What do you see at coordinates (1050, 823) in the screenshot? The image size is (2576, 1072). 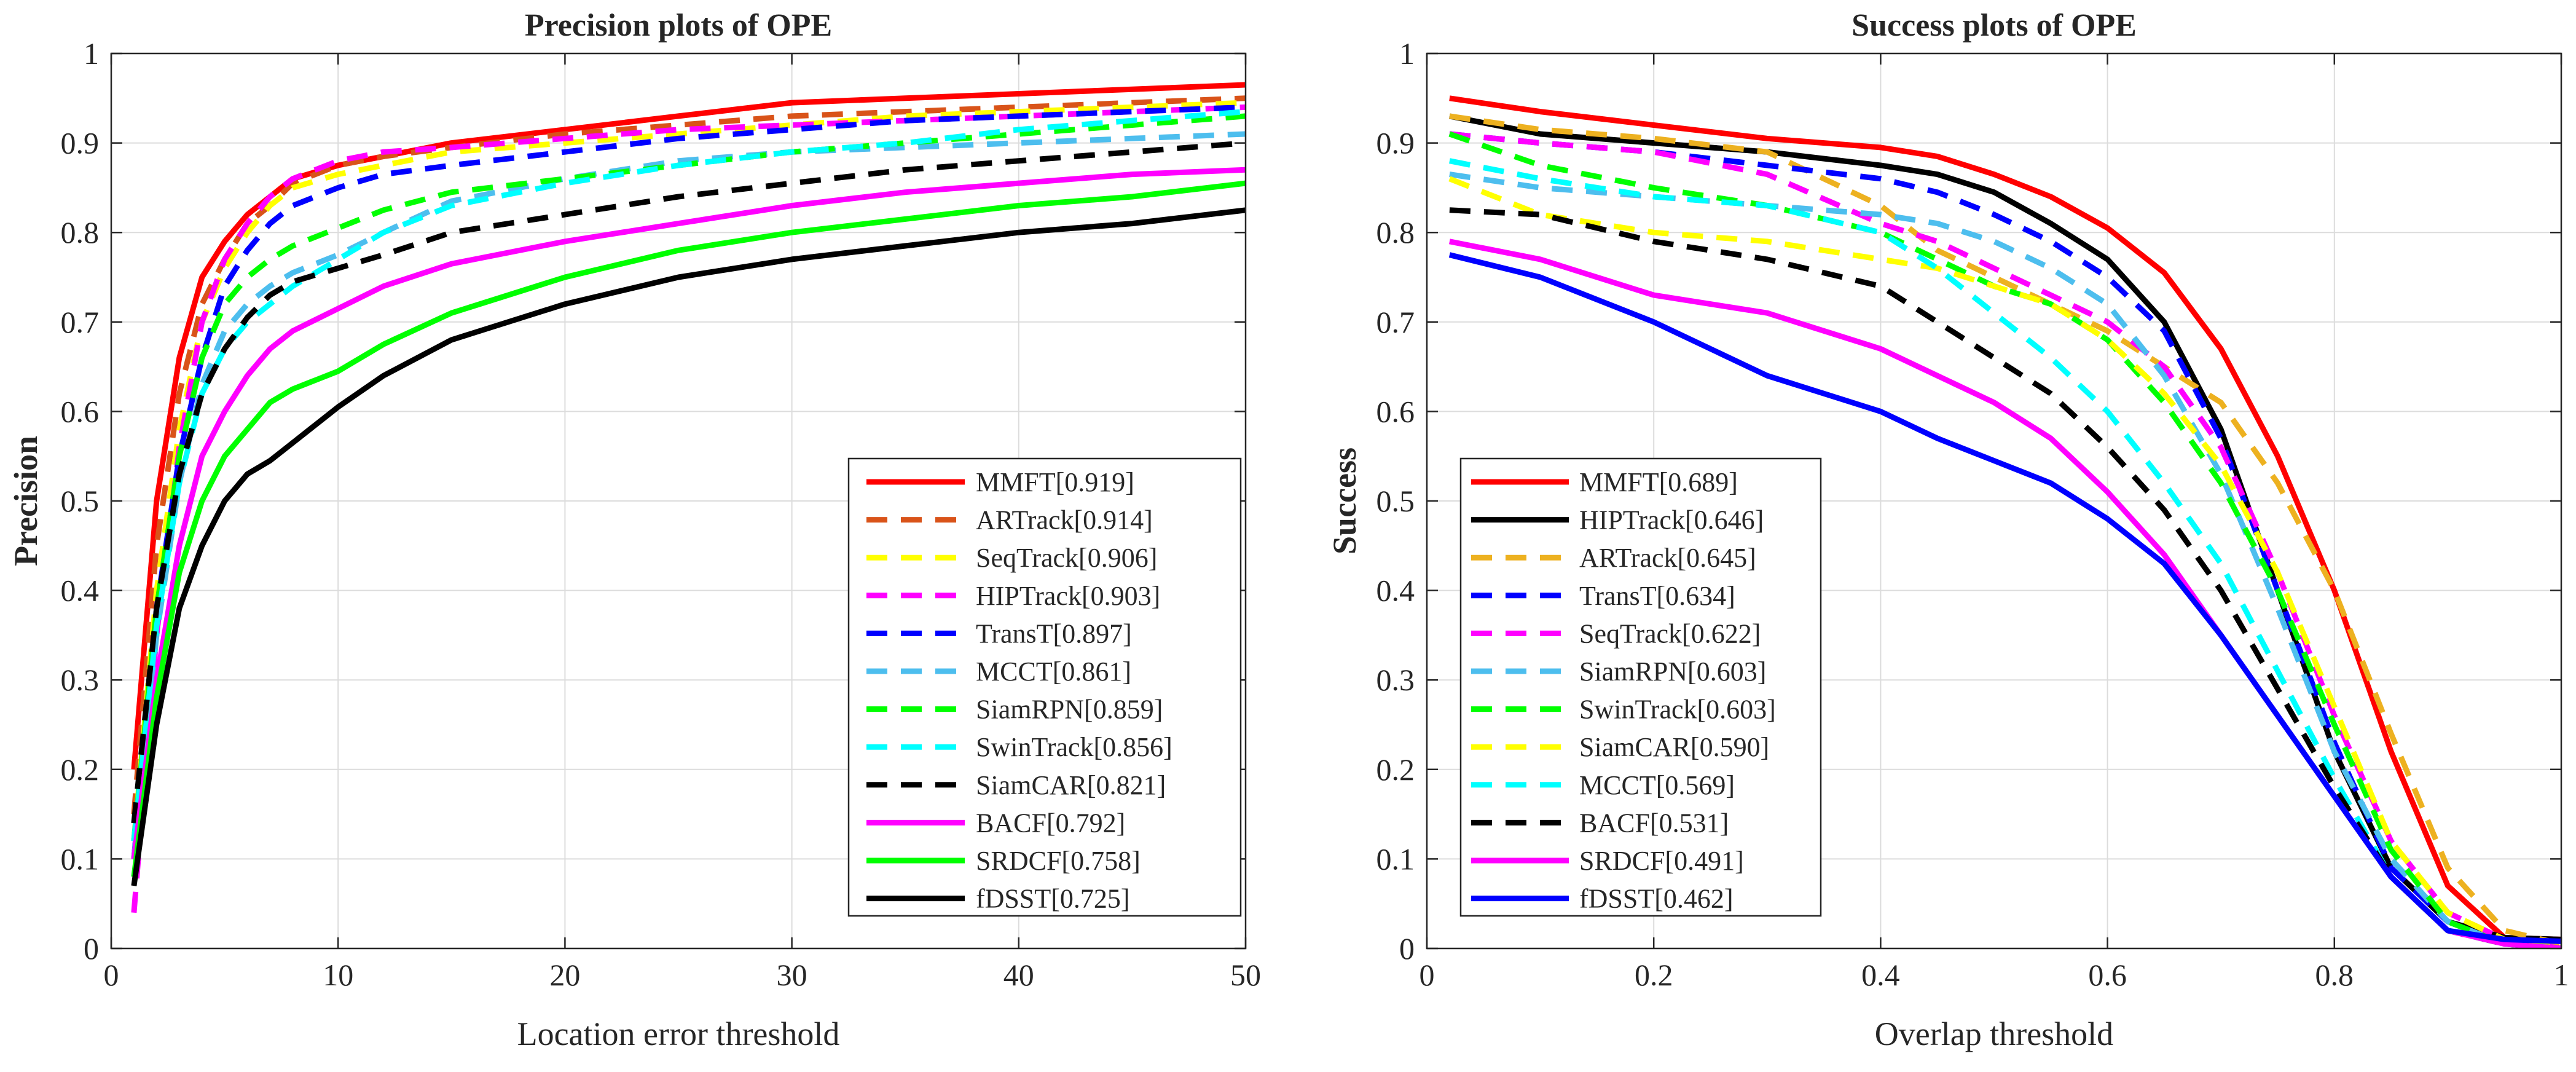 I see `legend-entry: BACF[0.792]` at bounding box center [1050, 823].